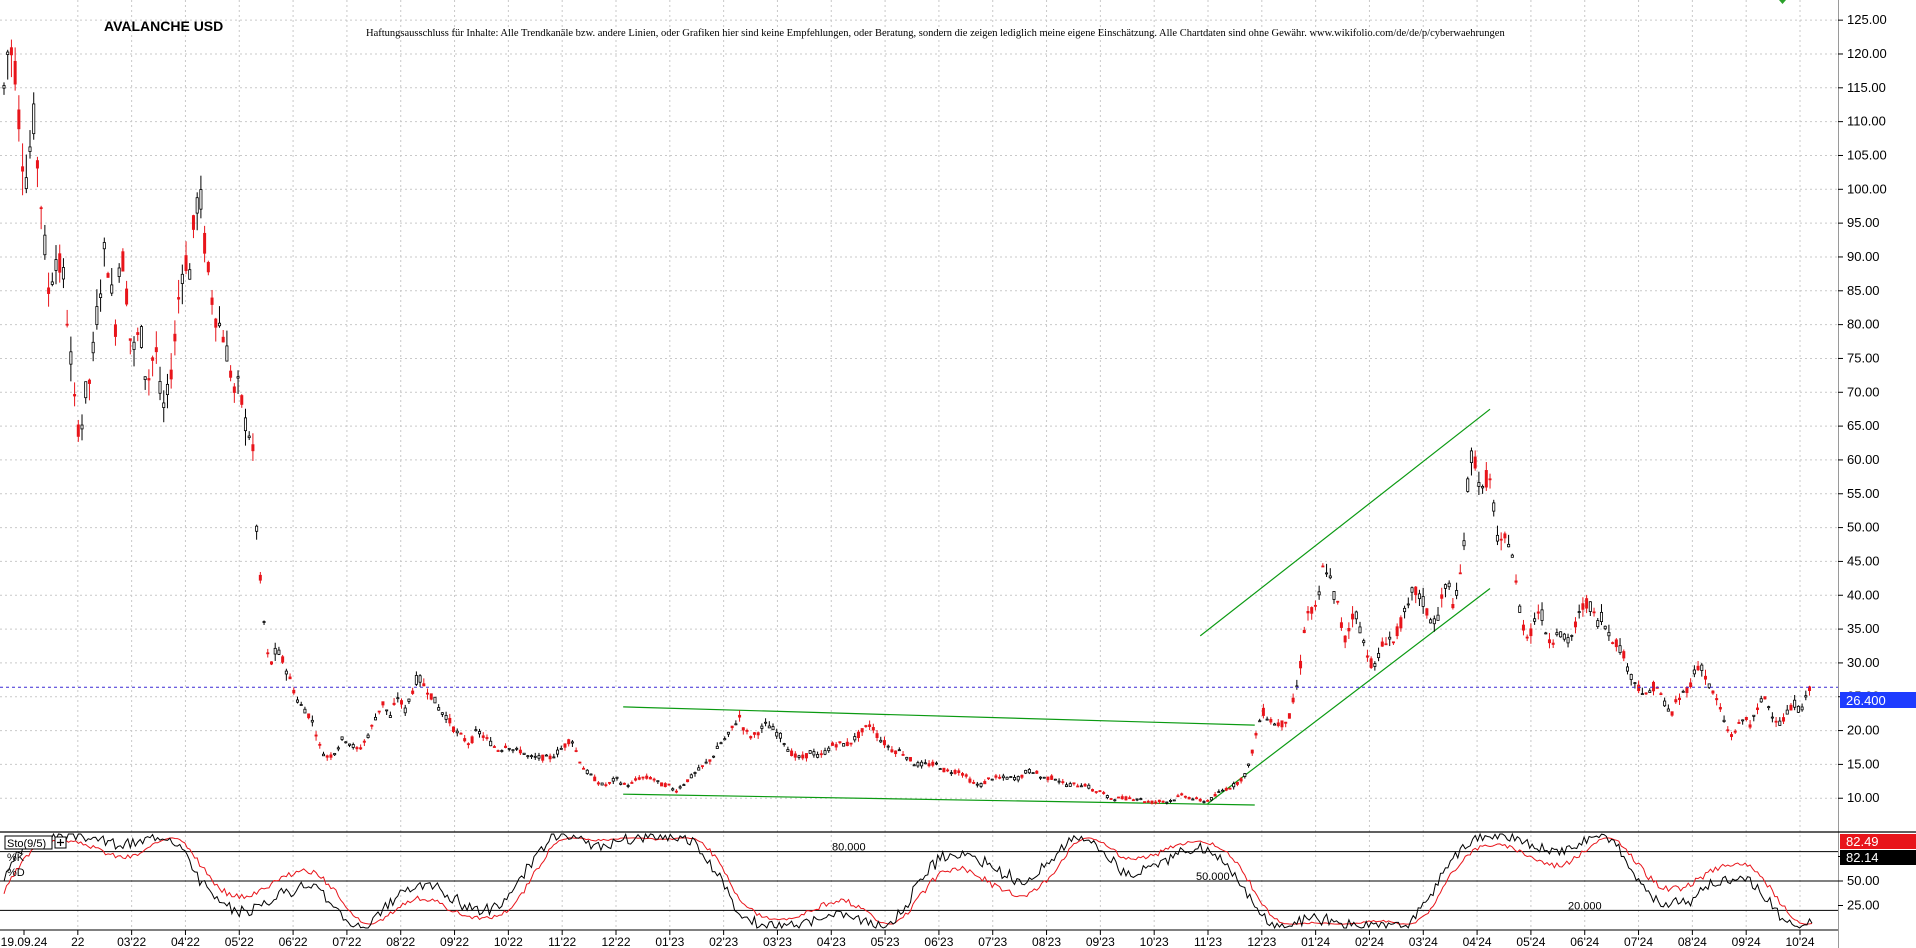 This screenshot has width=1916, height=948. I want to click on y-tick-label: 50.00, so click(1863, 527).